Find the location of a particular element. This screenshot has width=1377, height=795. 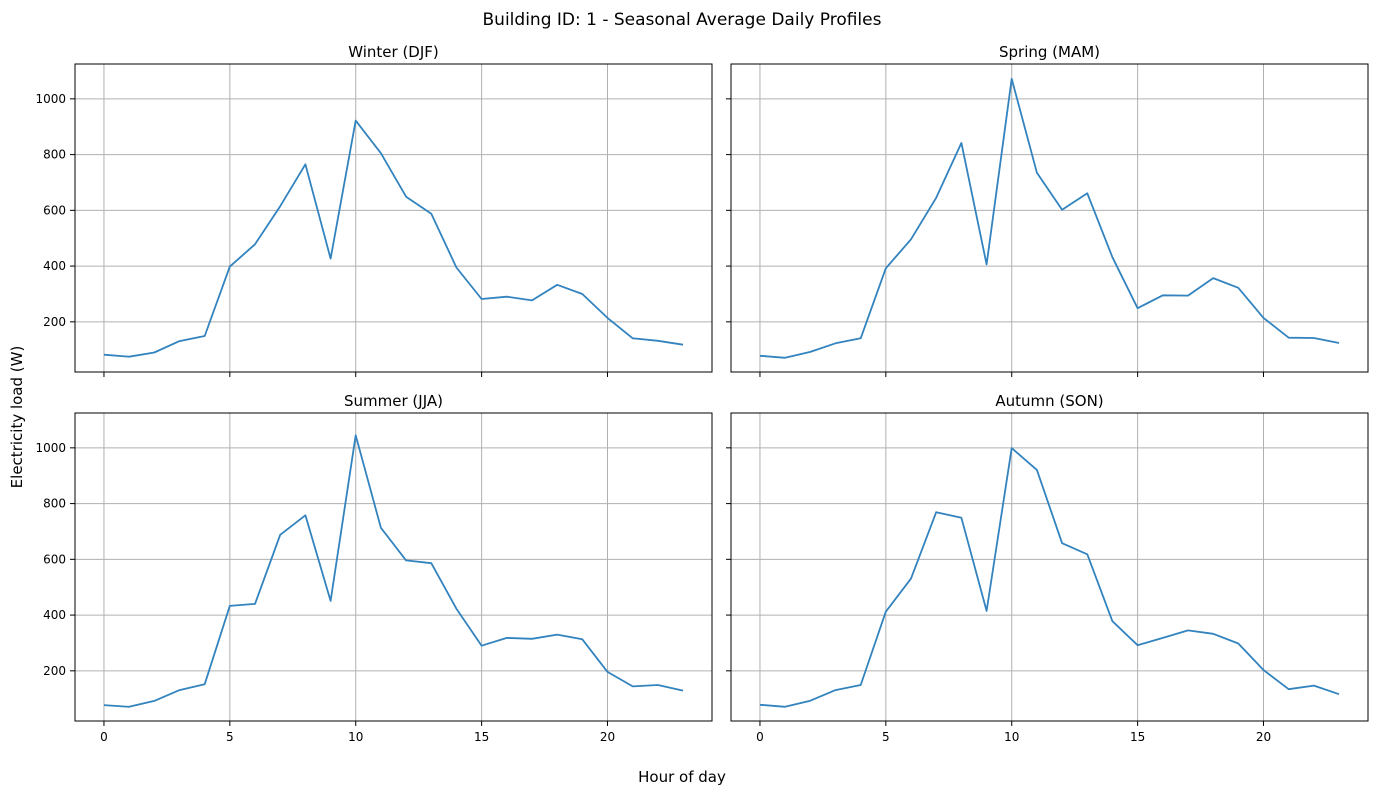

panel-title: Winter (DJF) is located at coordinates (393, 52).